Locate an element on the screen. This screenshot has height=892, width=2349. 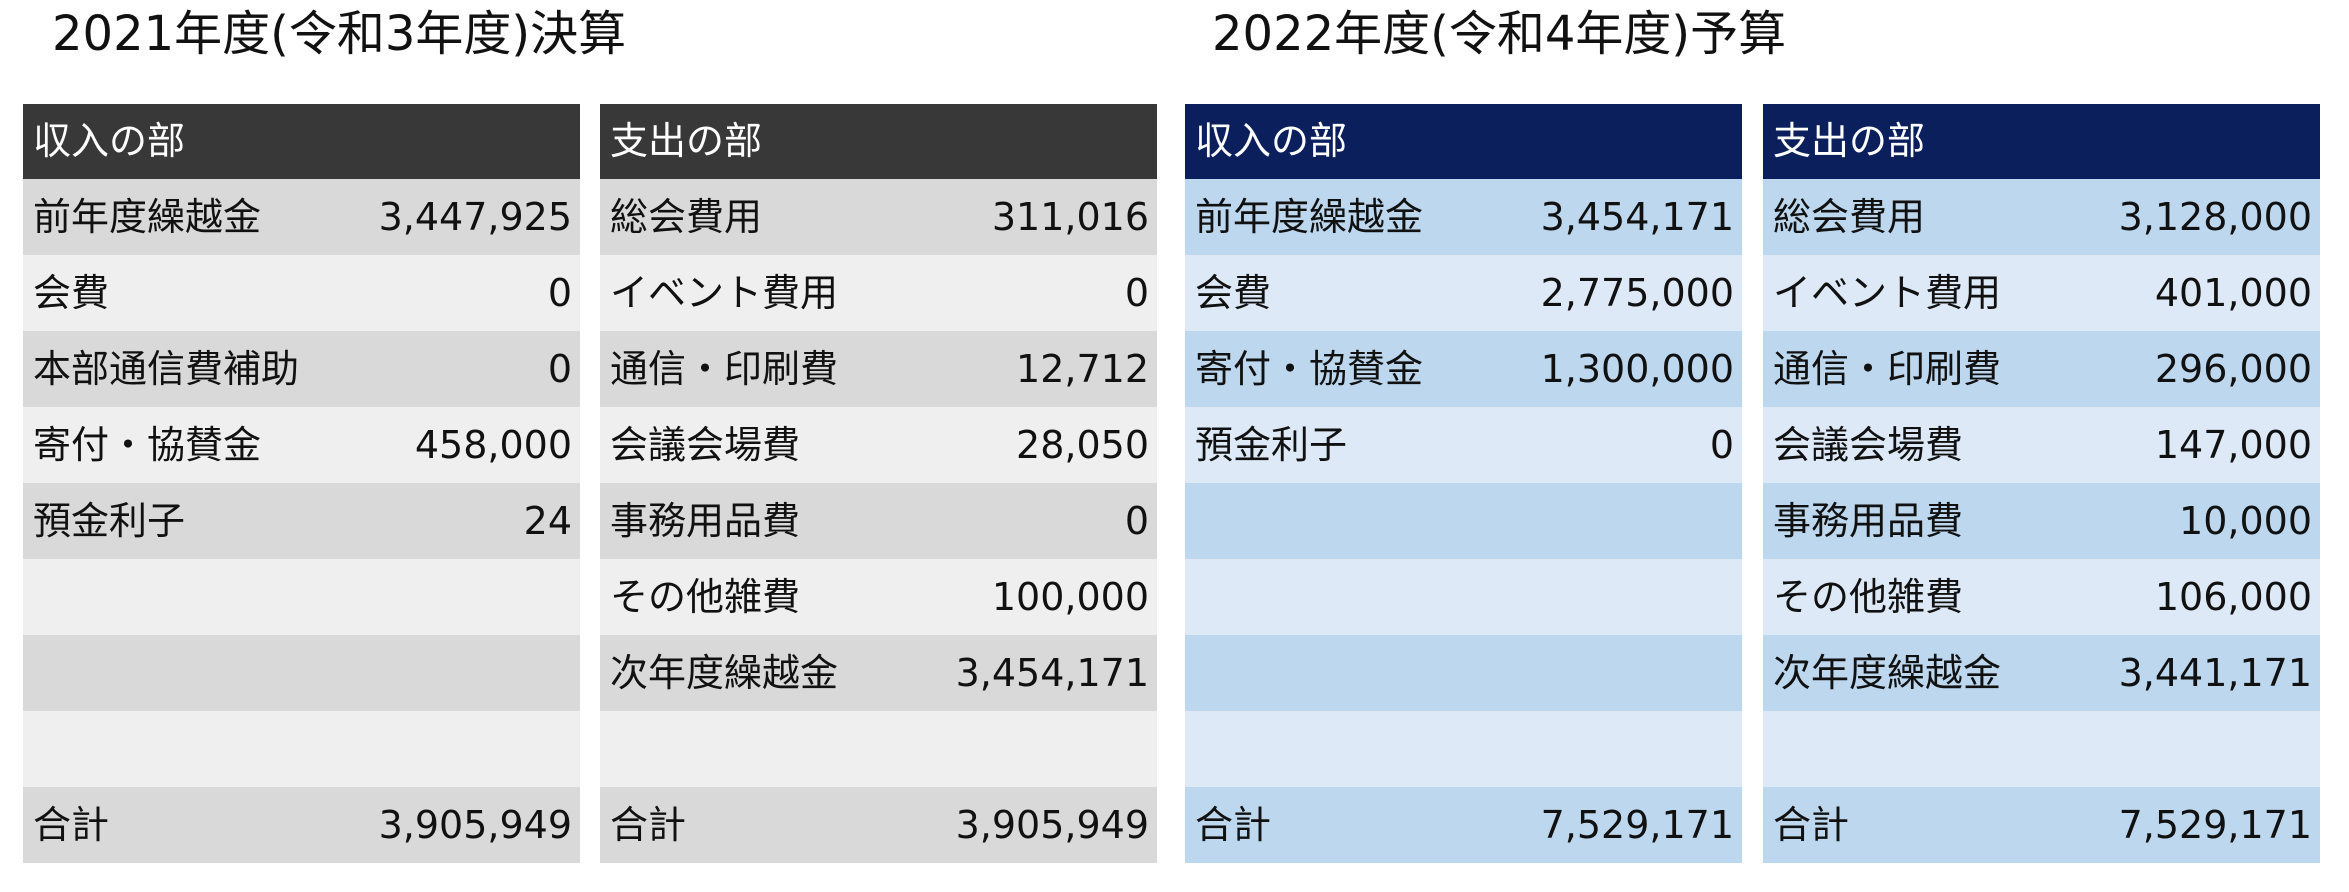
row-value: 1,300,000 is located at coordinates (1637, 369).